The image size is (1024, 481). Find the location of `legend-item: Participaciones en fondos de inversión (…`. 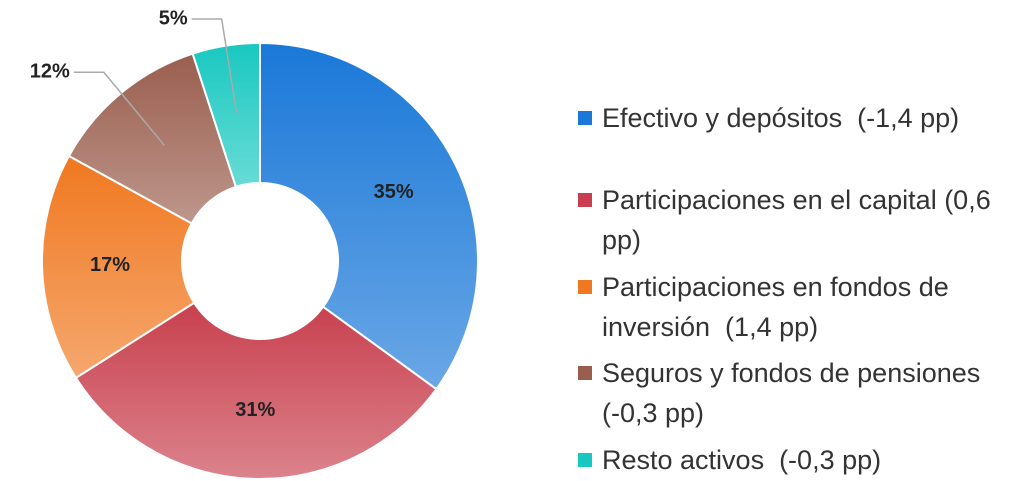

legend-item: Participaciones en fondos de inversión (… is located at coordinates (790, 307).